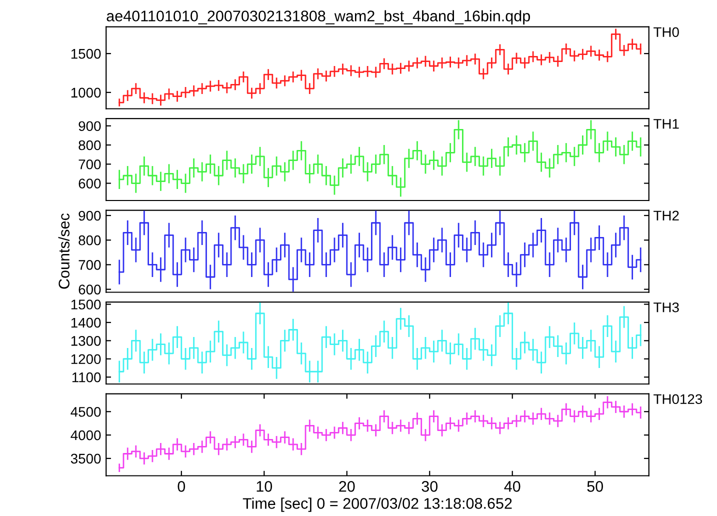  I want to click on x-tick-label: 0, so click(182, 486).